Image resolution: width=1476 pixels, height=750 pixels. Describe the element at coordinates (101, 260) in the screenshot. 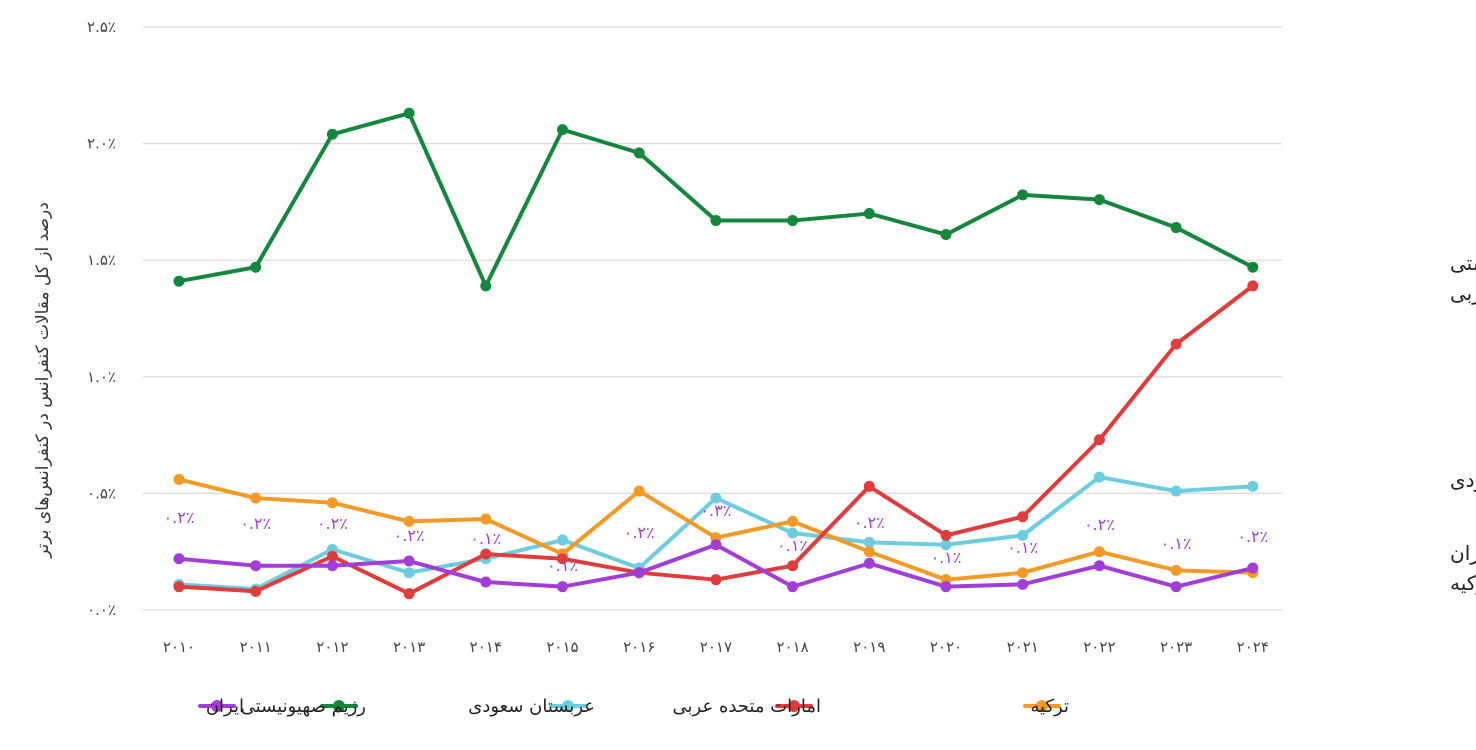

I see `y-tick-label: ۱.۵٪` at that location.